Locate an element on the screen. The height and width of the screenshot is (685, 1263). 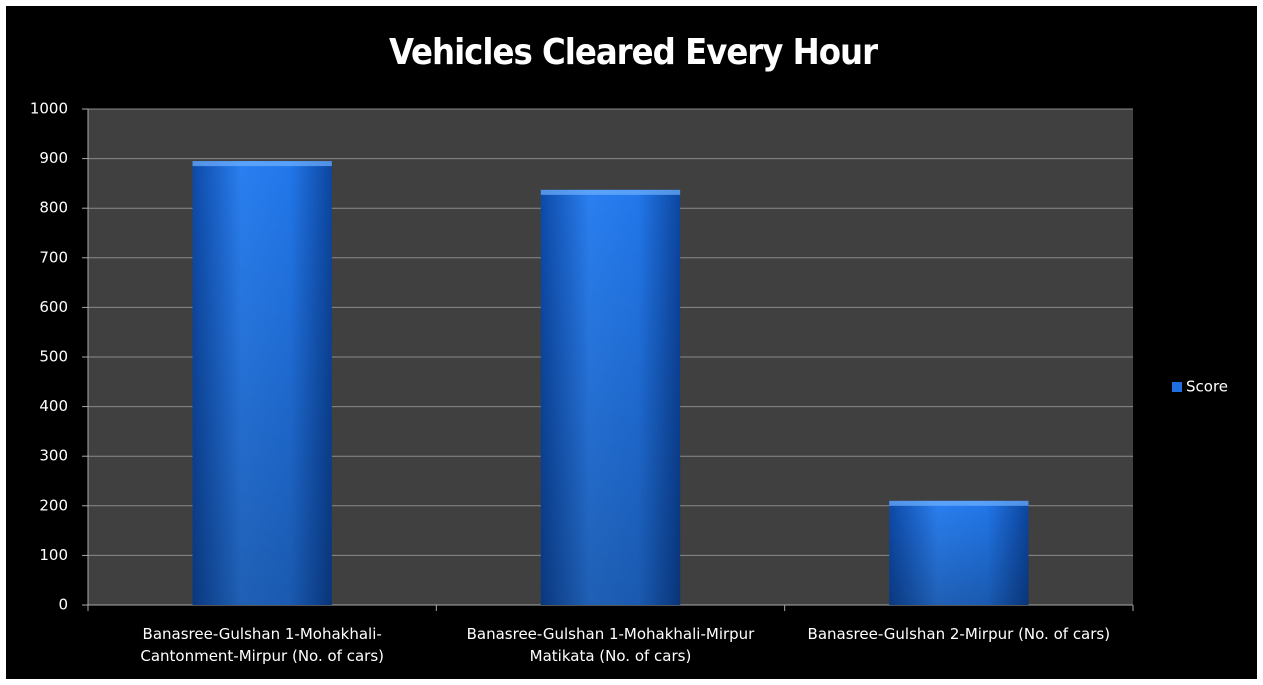
chart-title: Vehicles Cleared Every Hour is located at coordinates (633, 52).